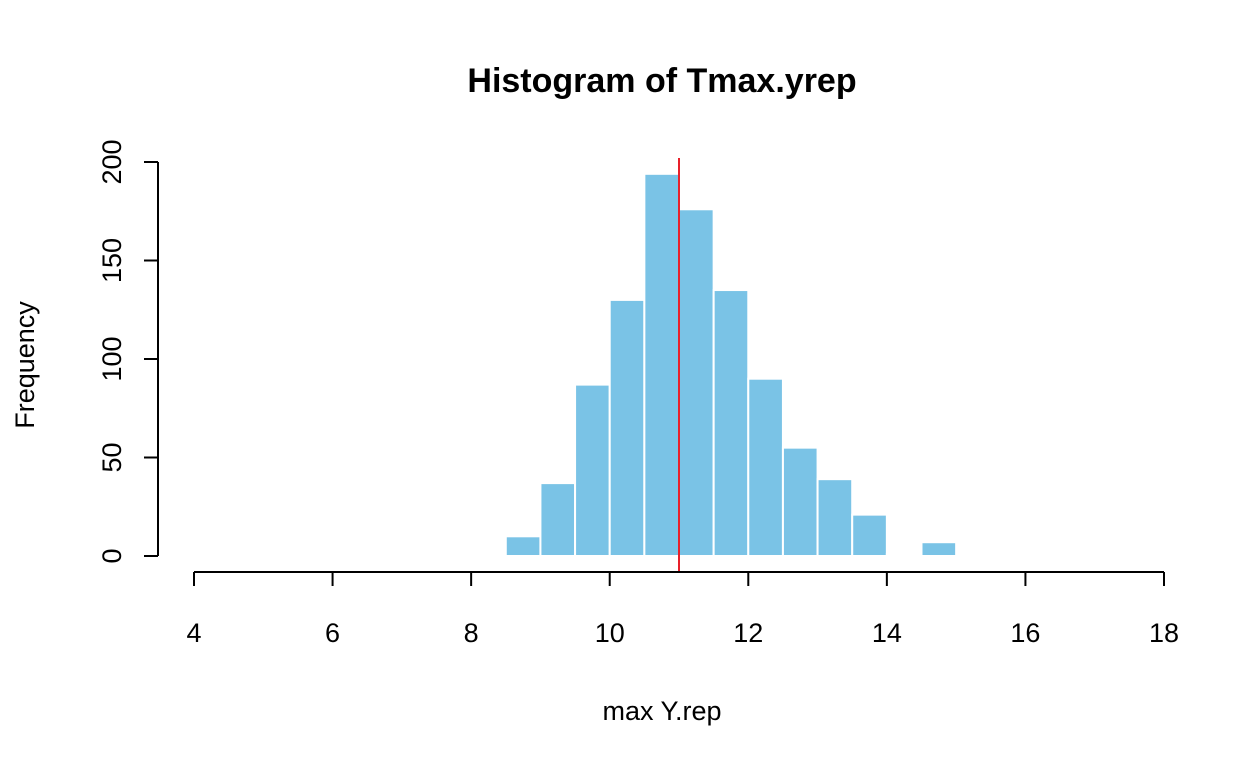  Describe the element at coordinates (193, 633) in the screenshot. I see `x-tick-label: 4` at that location.